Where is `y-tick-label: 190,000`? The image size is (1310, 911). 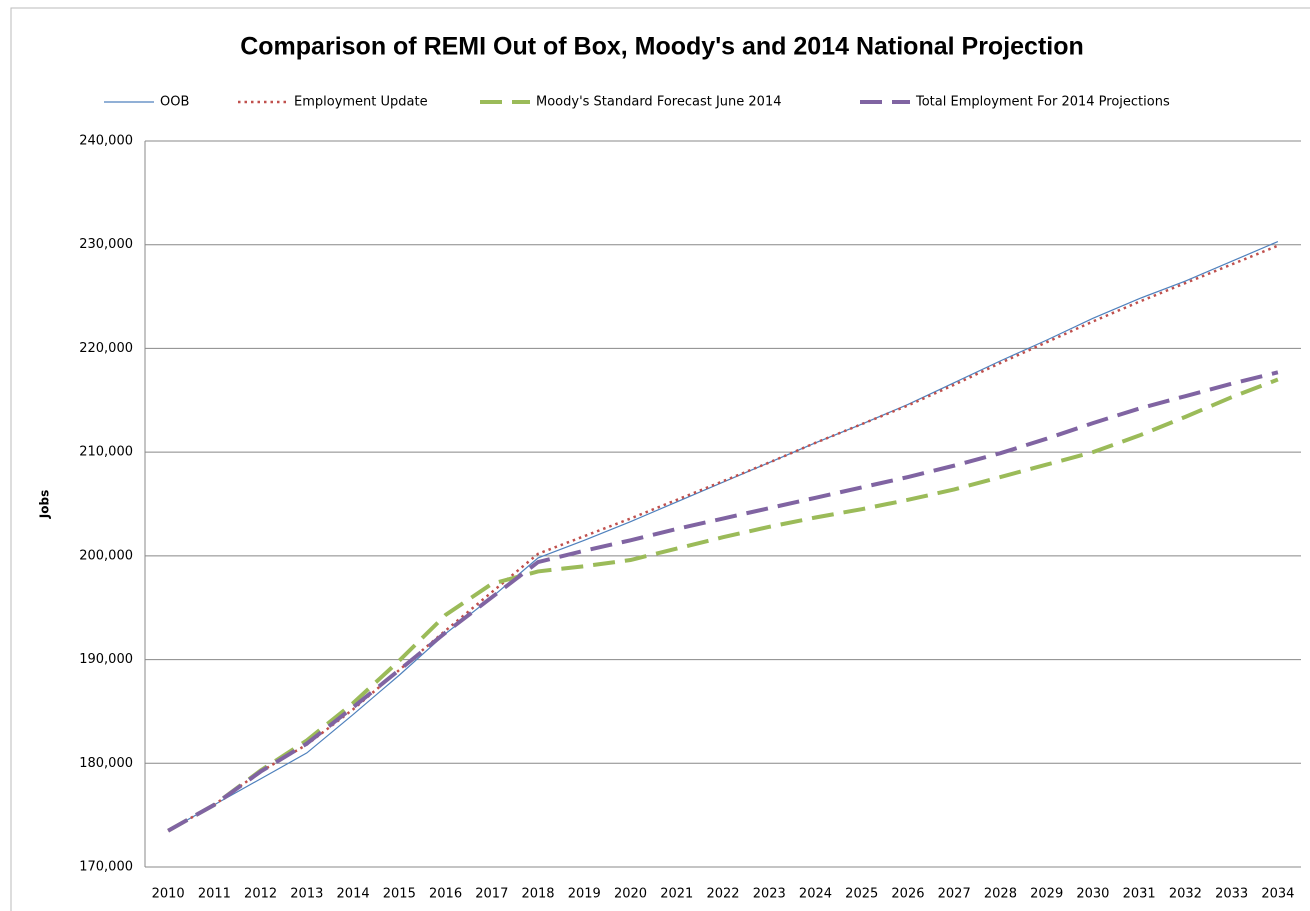
y-tick-label: 190,000 is located at coordinates (106, 659).